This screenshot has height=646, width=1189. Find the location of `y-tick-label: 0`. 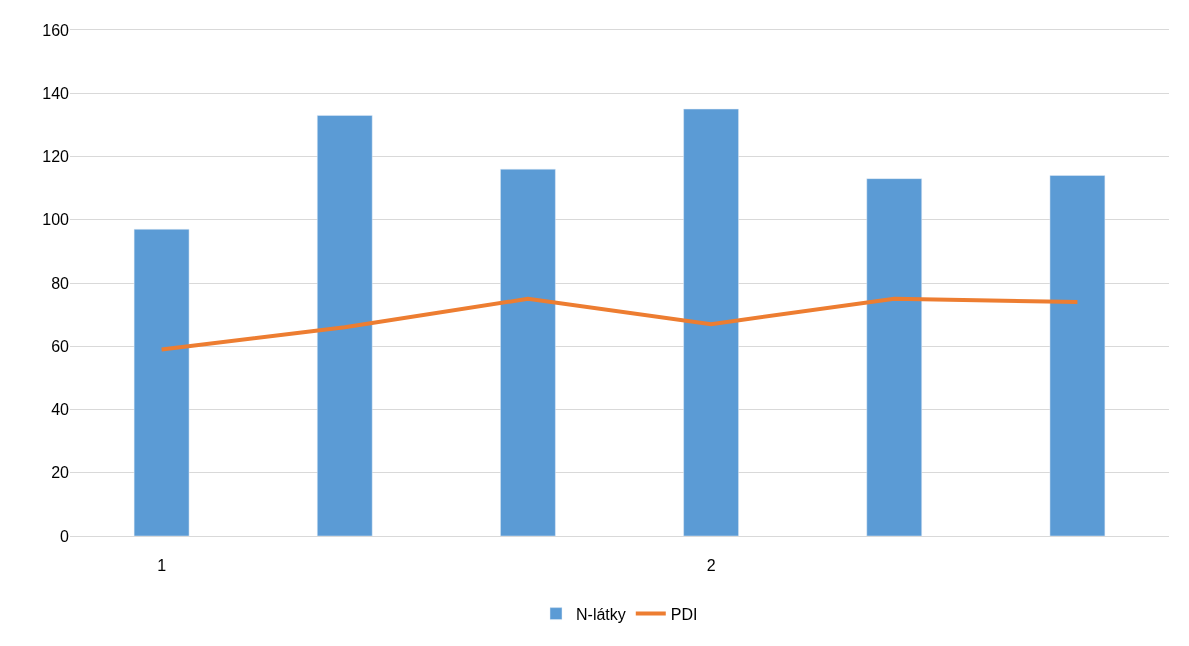

y-tick-label: 0 is located at coordinates (65, 536).